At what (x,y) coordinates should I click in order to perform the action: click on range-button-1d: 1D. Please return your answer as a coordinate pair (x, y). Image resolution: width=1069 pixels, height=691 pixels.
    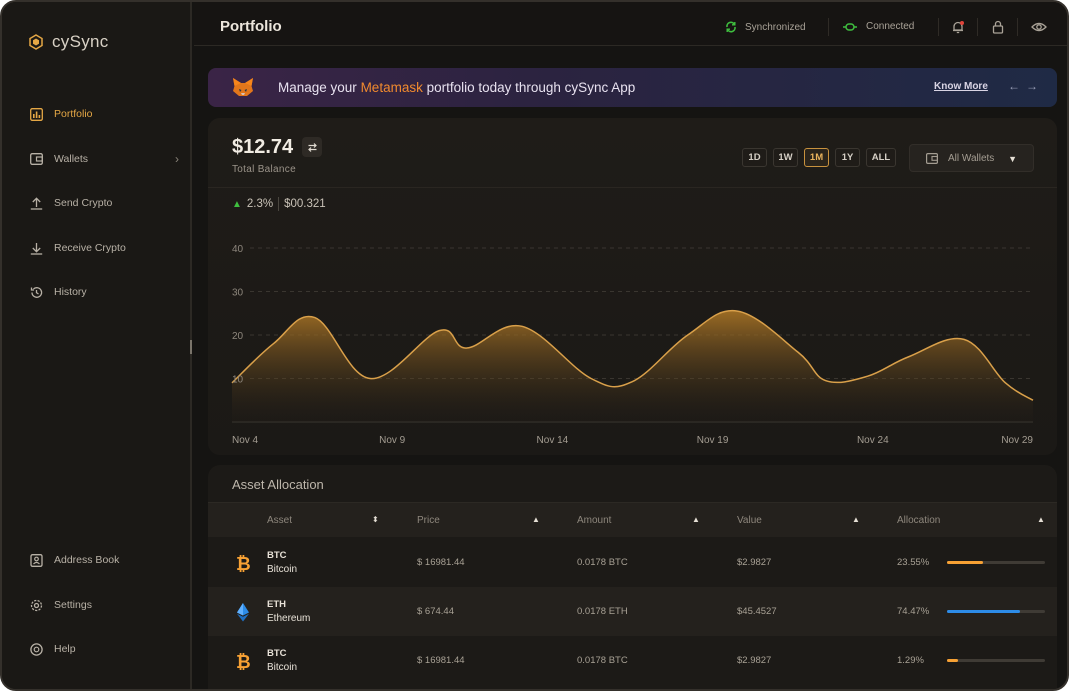
    Looking at the image, I should click on (754, 157).